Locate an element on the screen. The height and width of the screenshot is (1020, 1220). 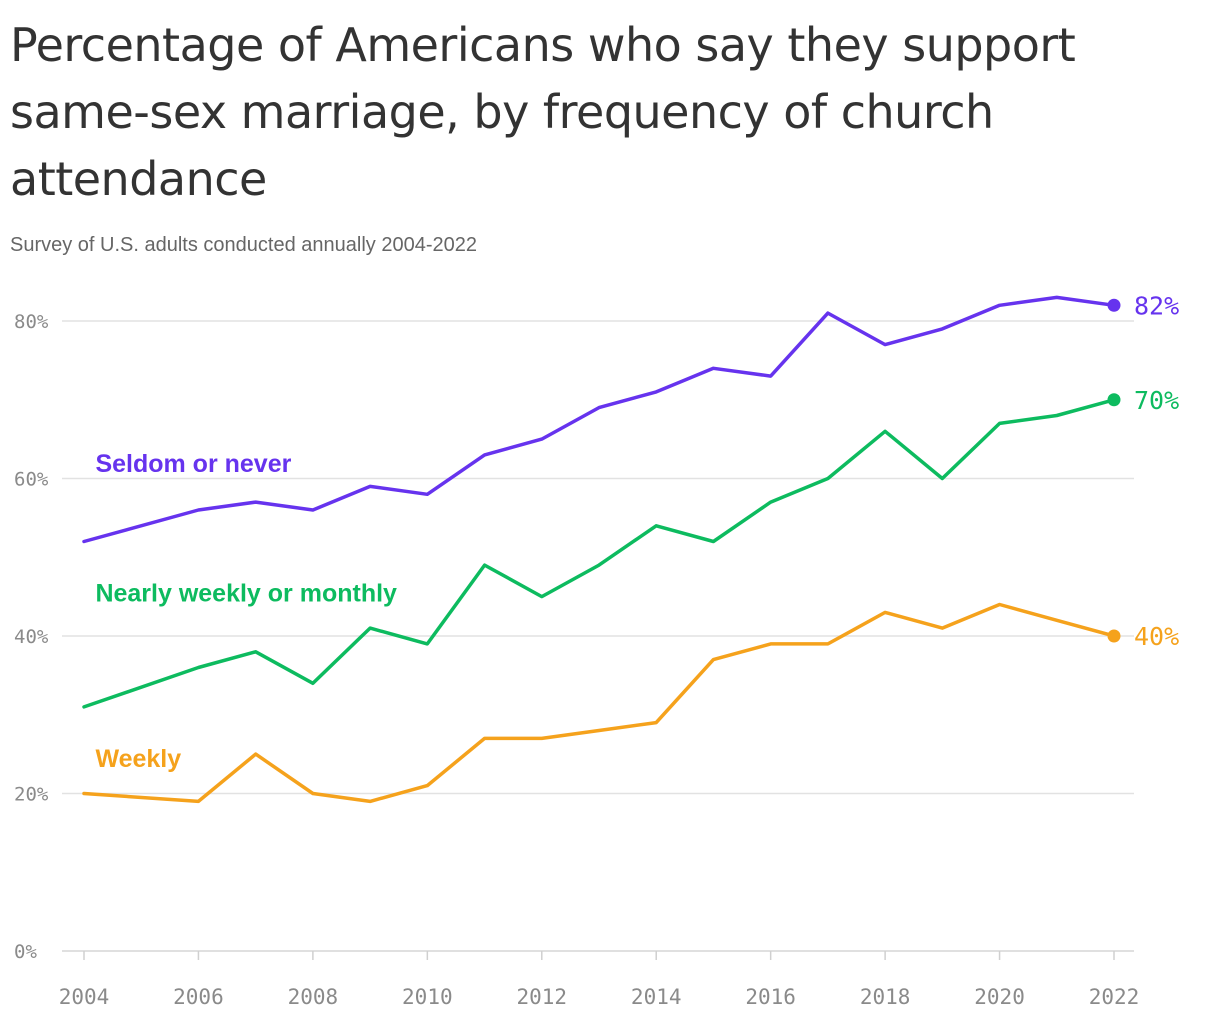
x-tick-label: 2008 is located at coordinates (313, 997).